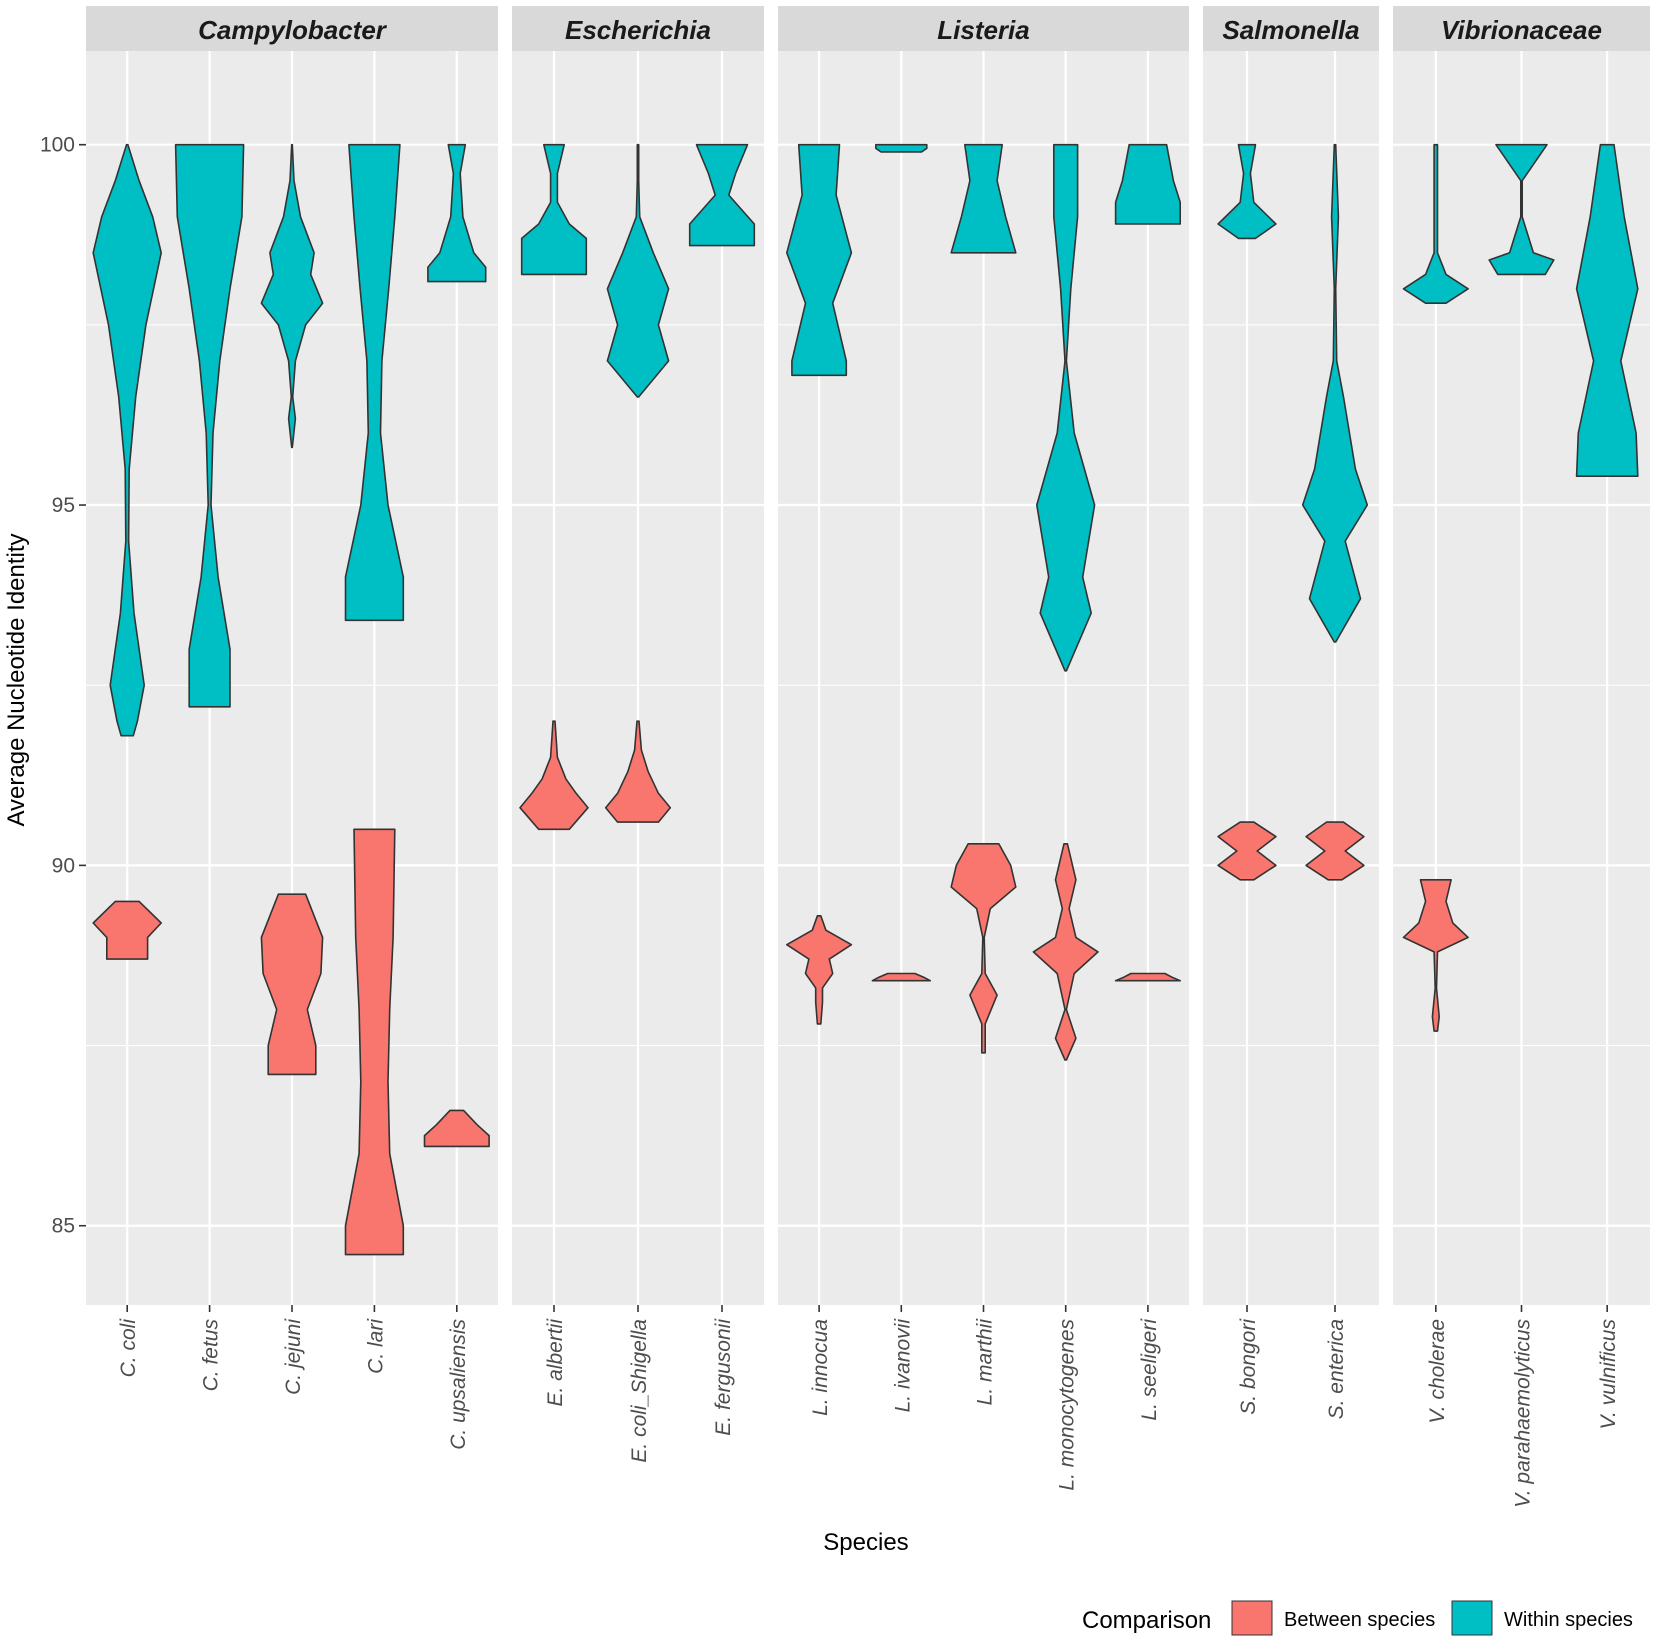 Image resolution: width=1654 pixels, height=1642 pixels. I want to click on x-tick-label: C. lari, so click(375, 1346).